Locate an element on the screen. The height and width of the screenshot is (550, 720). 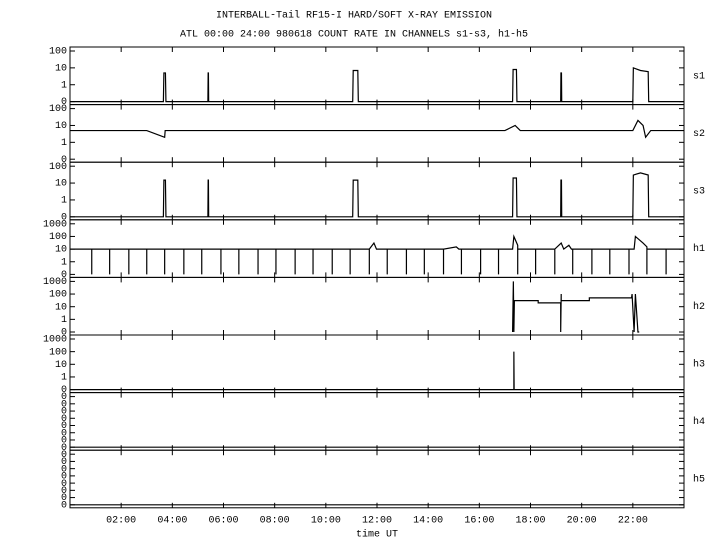
x-tick-label: 16:00 is located at coordinates (479, 520).